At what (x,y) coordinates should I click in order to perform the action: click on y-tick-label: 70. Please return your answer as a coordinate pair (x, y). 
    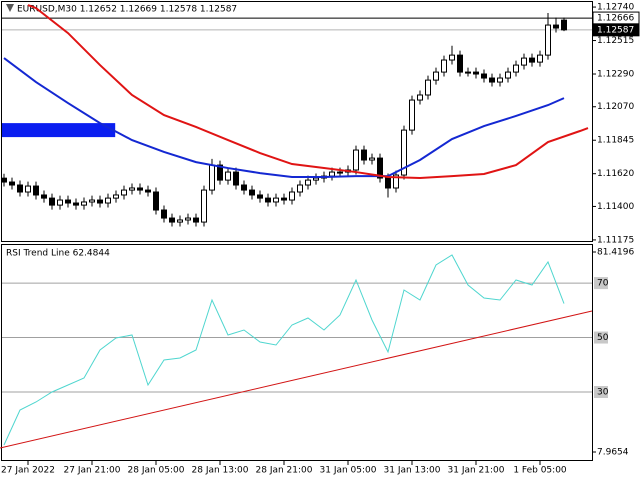
    Looking at the image, I should click on (603, 284).